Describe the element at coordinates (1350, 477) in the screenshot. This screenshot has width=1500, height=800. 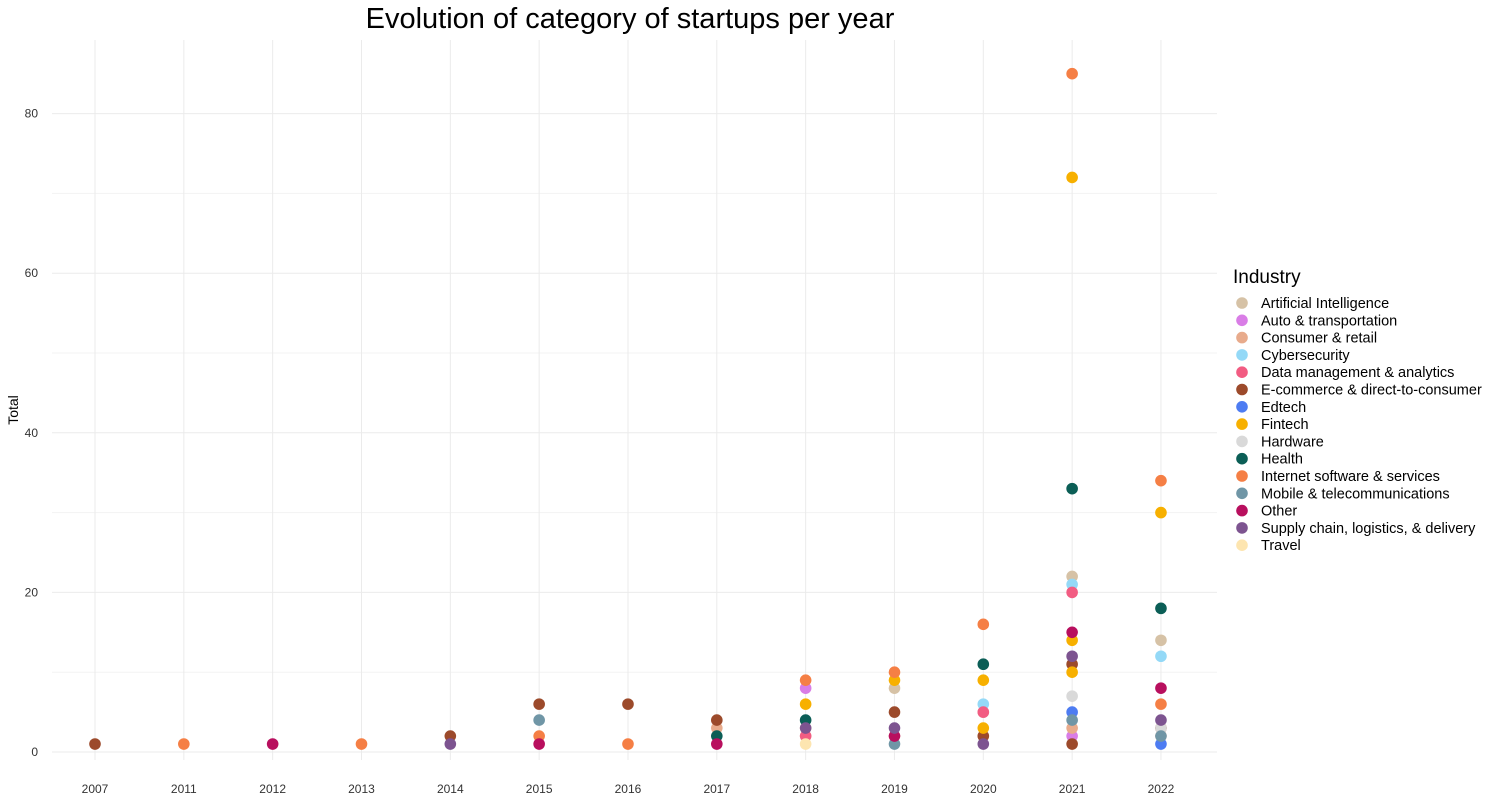
I see `legend-label: Internet software & services` at that location.